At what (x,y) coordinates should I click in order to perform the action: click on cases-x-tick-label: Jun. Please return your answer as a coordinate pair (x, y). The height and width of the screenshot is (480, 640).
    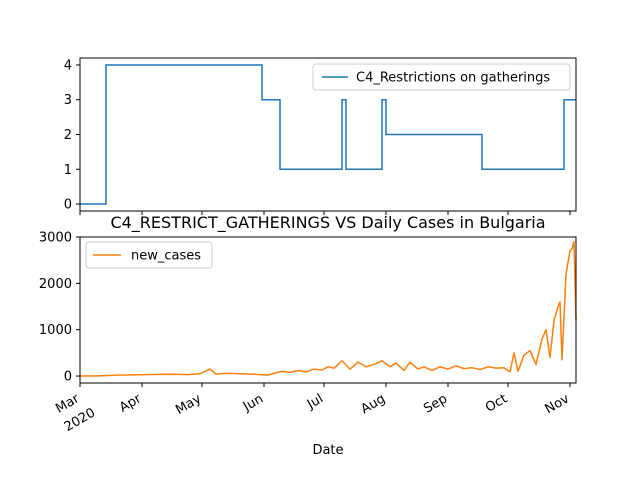
    Looking at the image, I should click on (253, 403).